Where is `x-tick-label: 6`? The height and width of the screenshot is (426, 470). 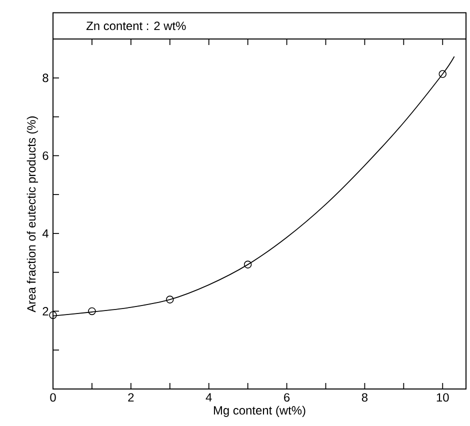 x-tick-label: 6 is located at coordinates (287, 397).